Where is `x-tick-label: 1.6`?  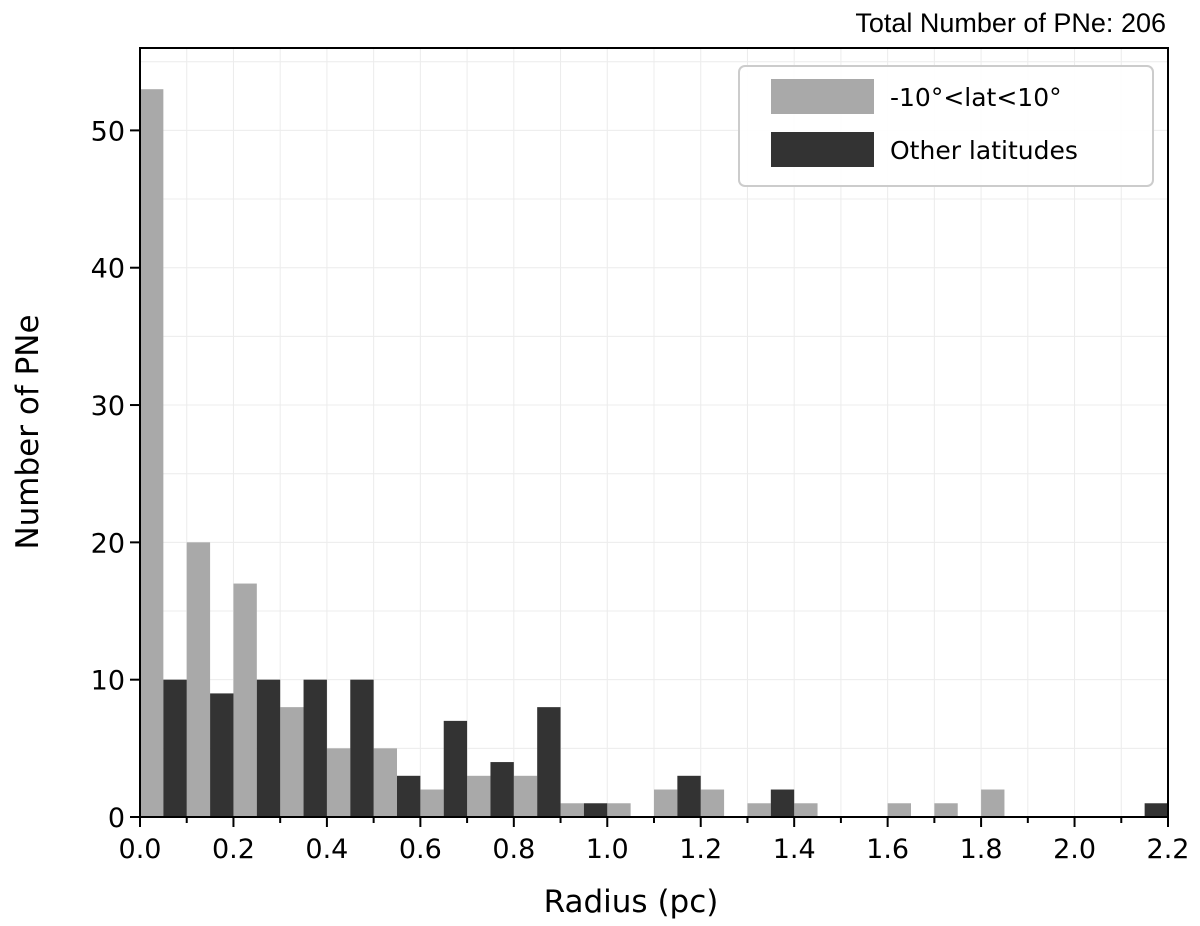 x-tick-label: 1.6 is located at coordinates (887, 849).